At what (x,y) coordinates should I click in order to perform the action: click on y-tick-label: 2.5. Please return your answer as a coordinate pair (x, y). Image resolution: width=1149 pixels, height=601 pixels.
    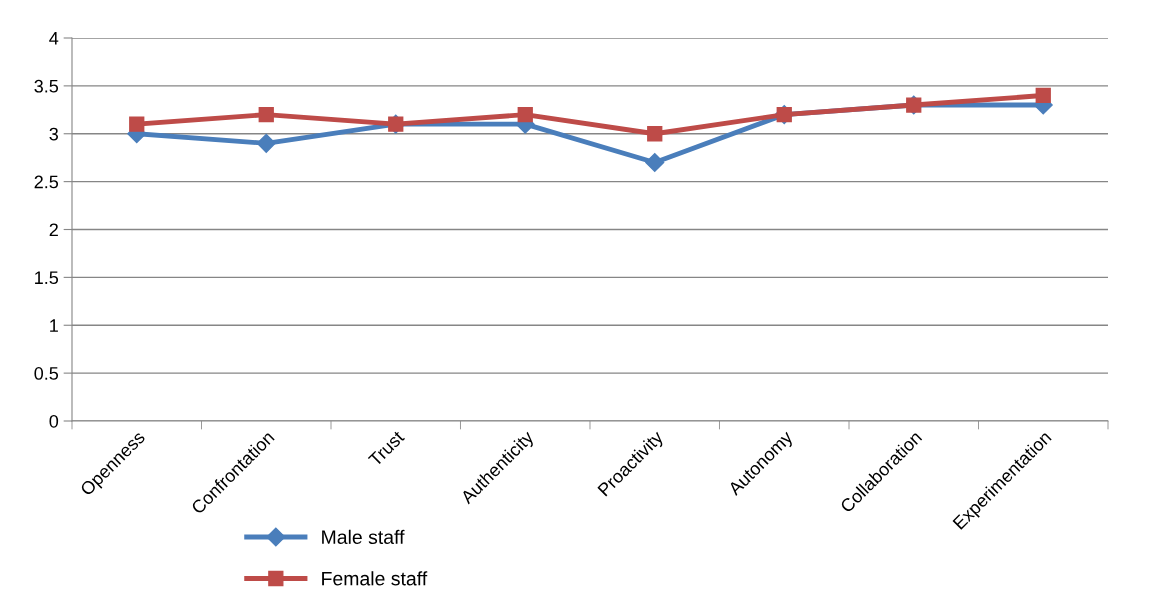
    Looking at the image, I should click on (46, 182).